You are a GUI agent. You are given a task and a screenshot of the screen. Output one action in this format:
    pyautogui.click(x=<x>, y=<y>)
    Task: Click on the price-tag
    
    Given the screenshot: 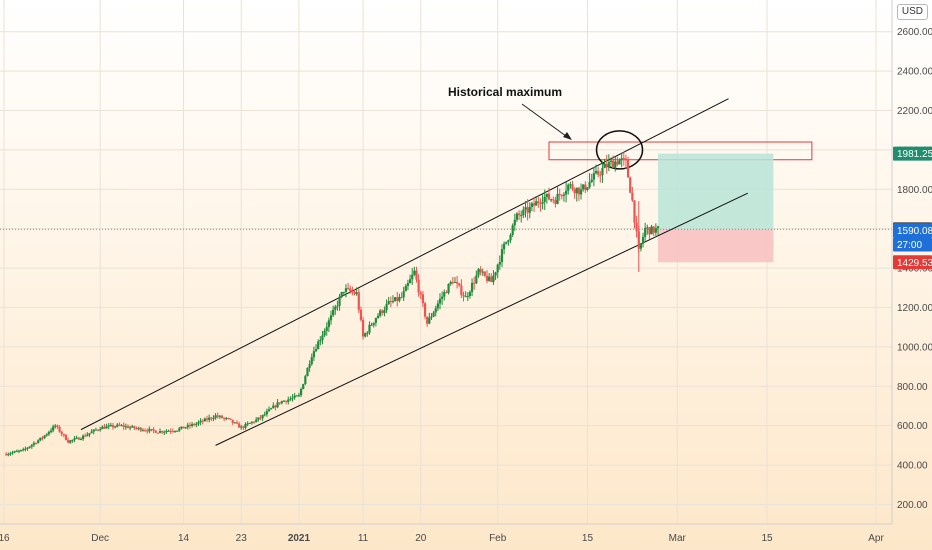 What is the action you would take?
    pyautogui.click(x=912, y=230)
    